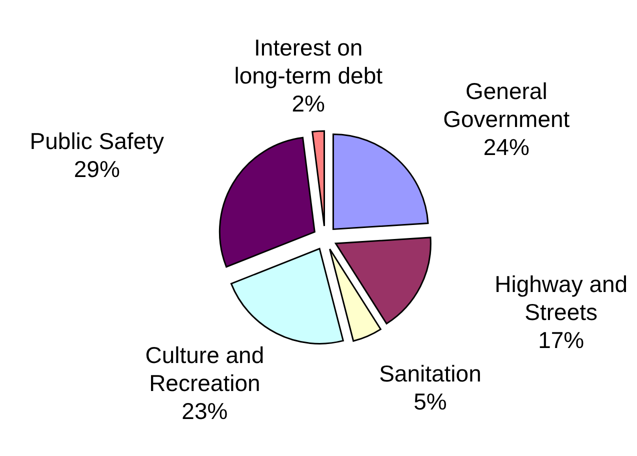  I want to click on slice-label: Public Safety, so click(97, 141).